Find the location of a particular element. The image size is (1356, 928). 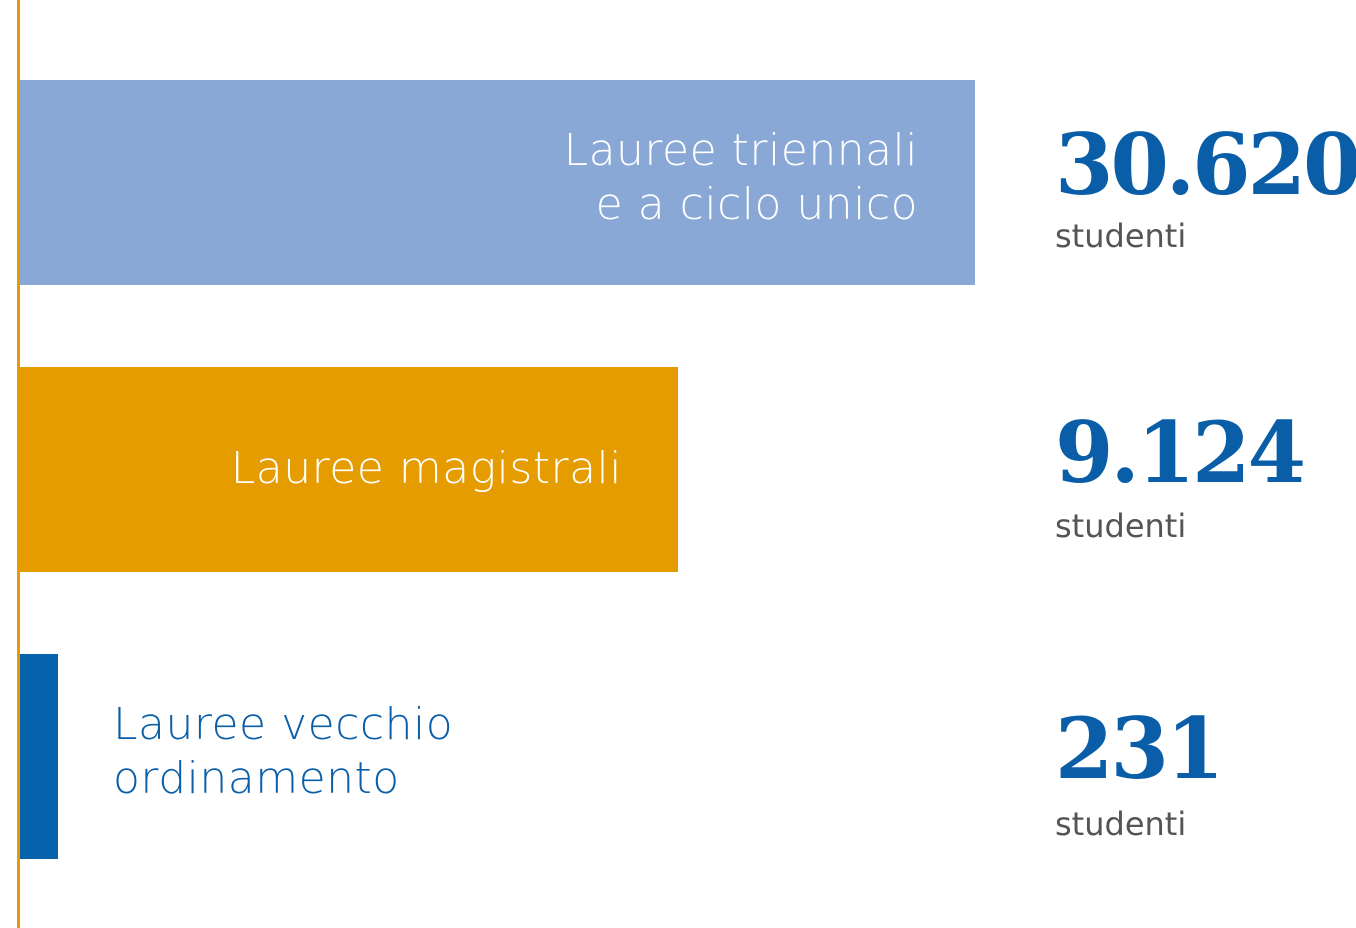

label-line: Lauree vecchio is located at coordinates (283, 724).